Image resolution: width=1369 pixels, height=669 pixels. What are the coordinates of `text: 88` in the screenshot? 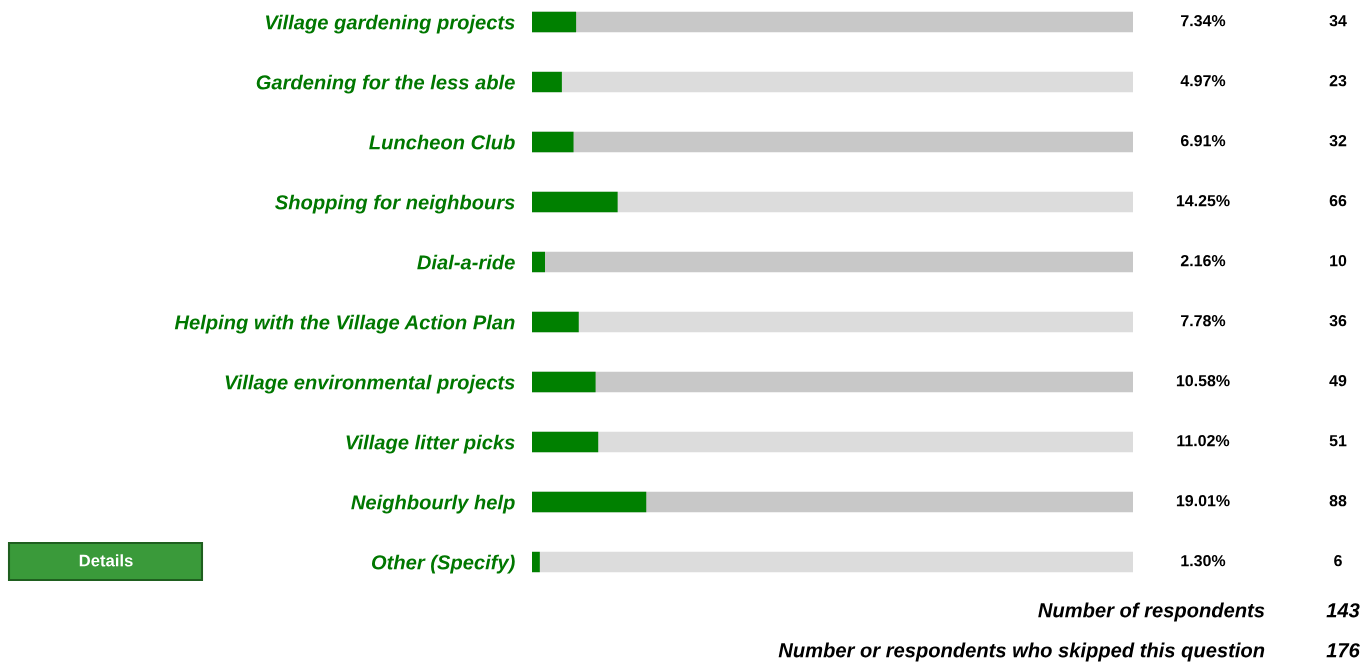 It's located at (1338, 500).